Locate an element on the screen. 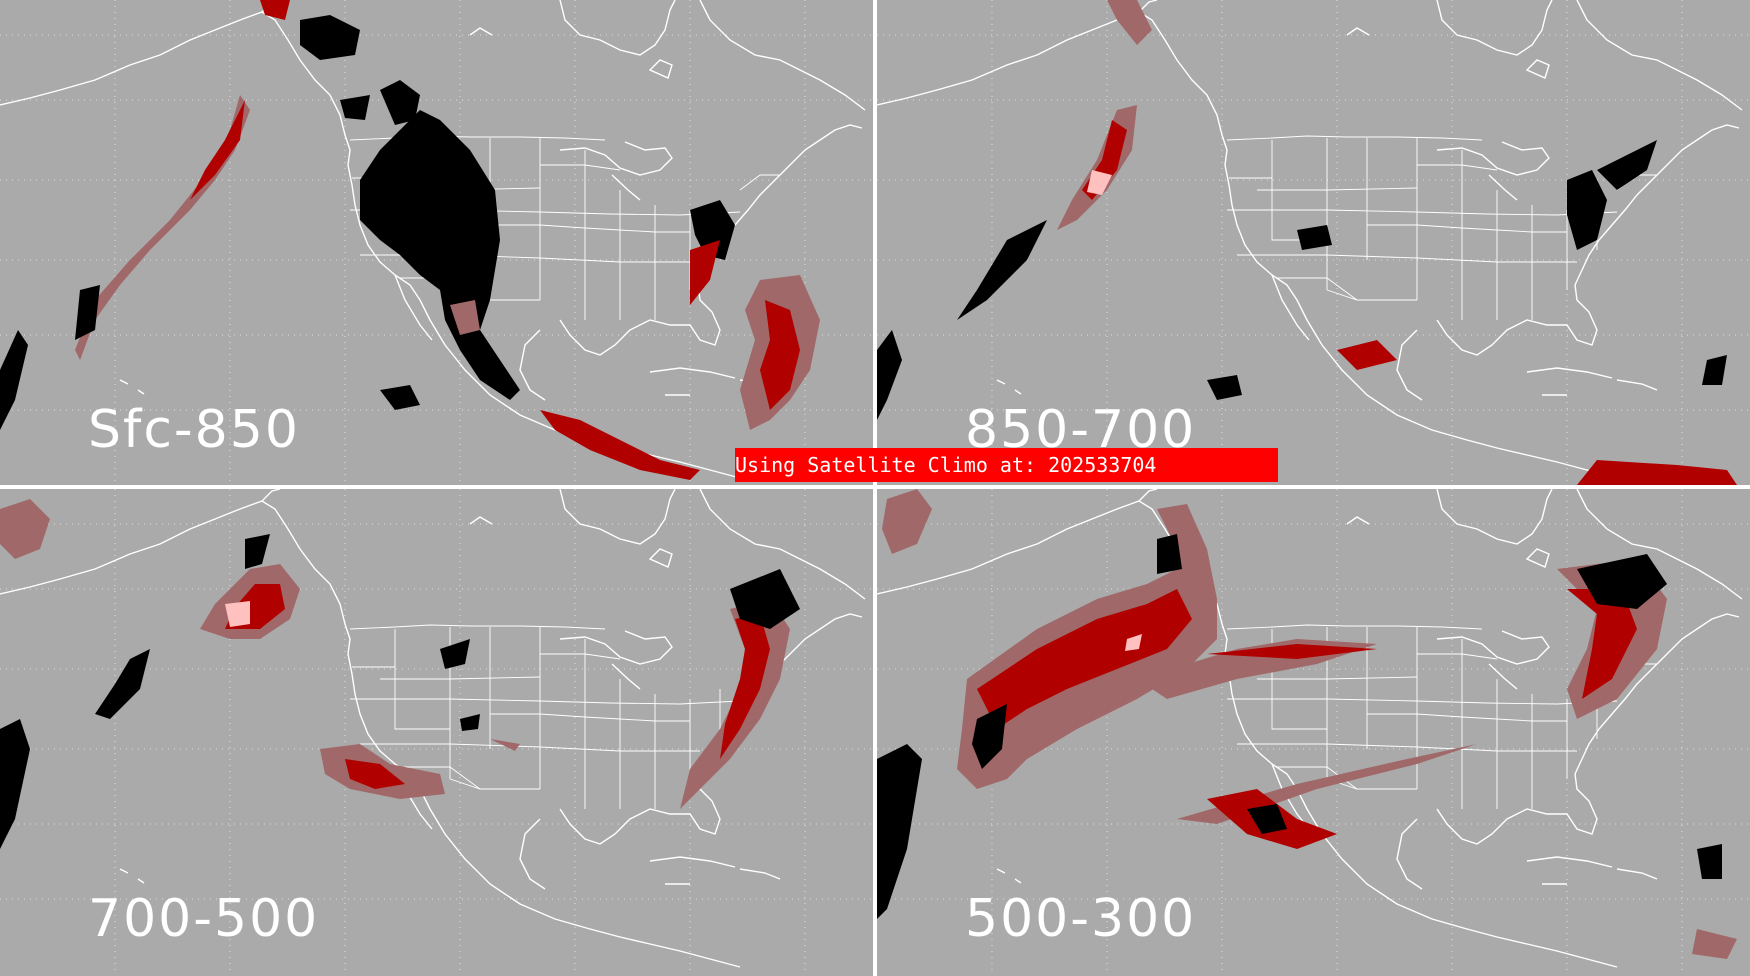  horizontal-divider is located at coordinates (875, 487).